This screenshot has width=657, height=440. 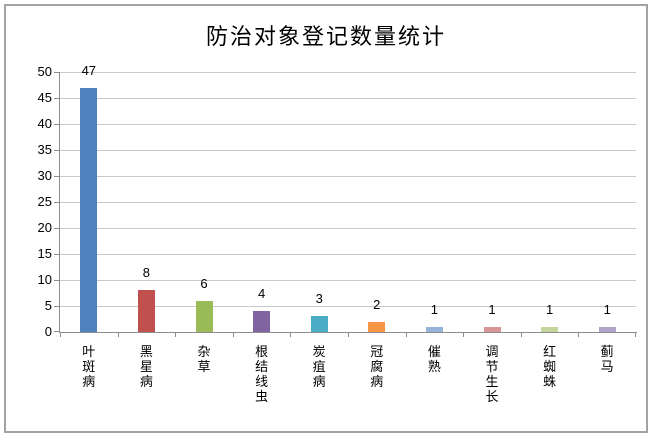 I want to click on category-label-char: 叶, so click(x=89, y=351).